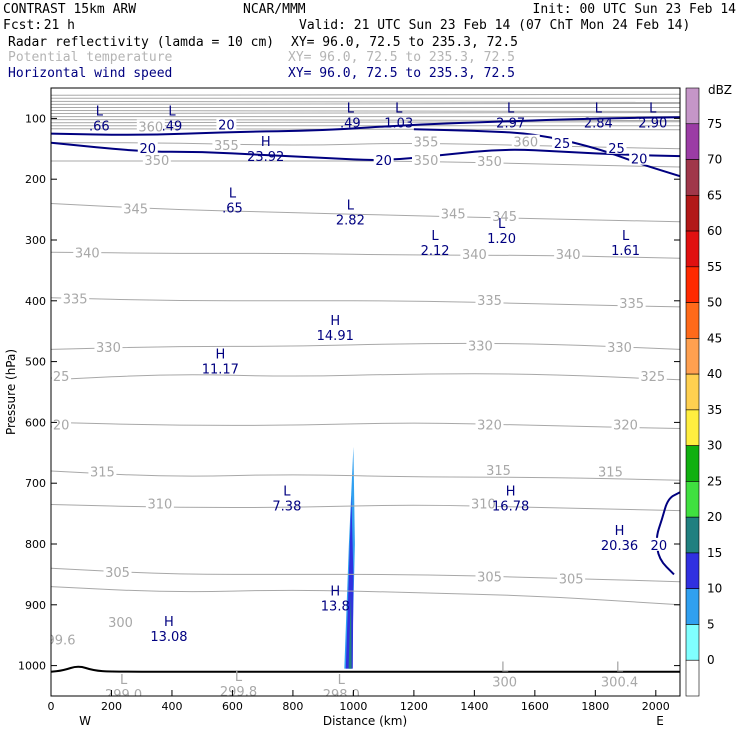 The image size is (740, 740). What do you see at coordinates (619, 683) in the screenshot?
I see `extremum-value: 300.4` at bounding box center [619, 683].